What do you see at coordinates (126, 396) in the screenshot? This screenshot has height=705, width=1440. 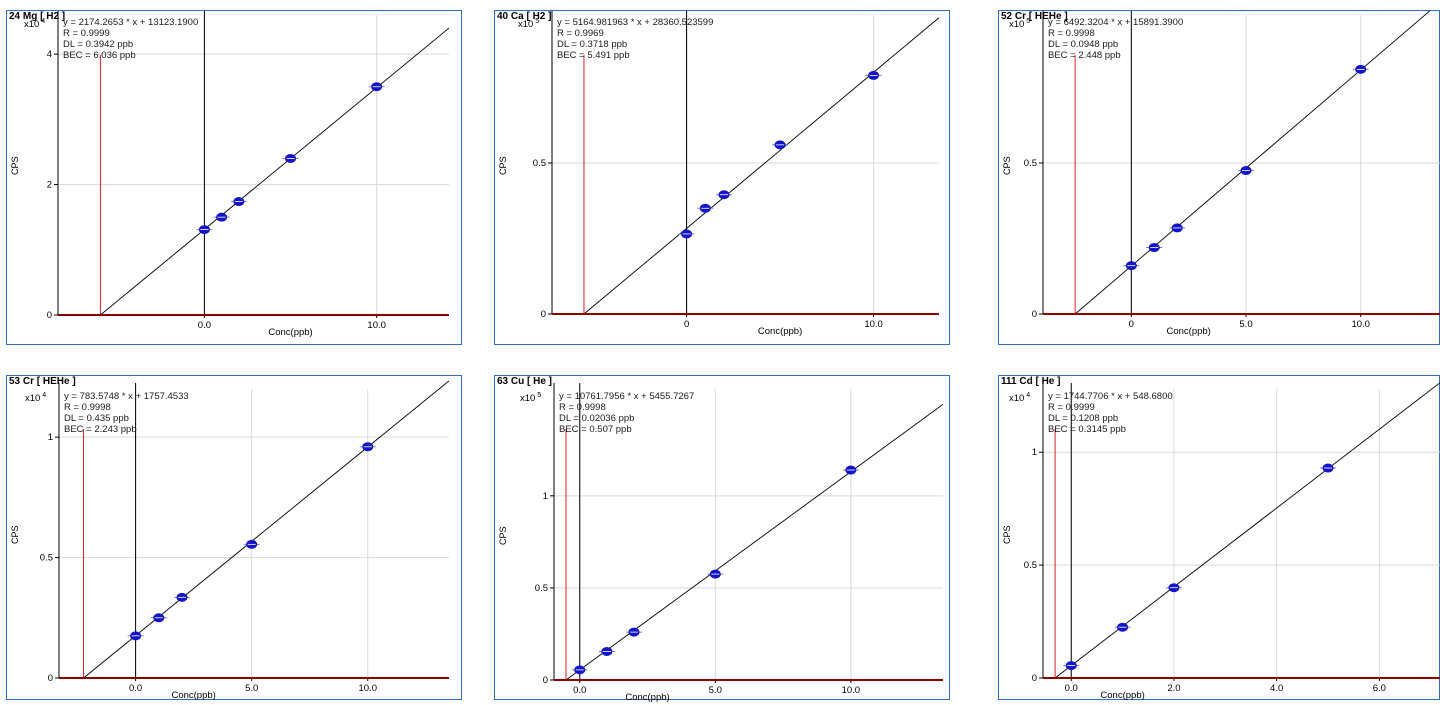 I see `equation-text: y = 783.5748 * x + 1757.4533` at bounding box center [126, 396].